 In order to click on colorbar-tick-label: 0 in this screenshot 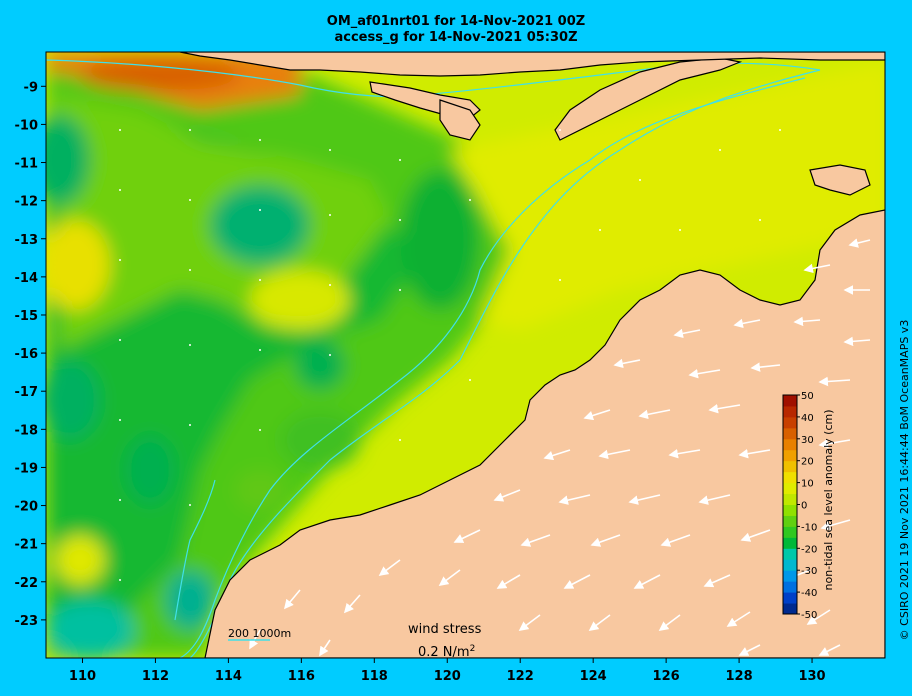, I will do `click(804, 506)`.